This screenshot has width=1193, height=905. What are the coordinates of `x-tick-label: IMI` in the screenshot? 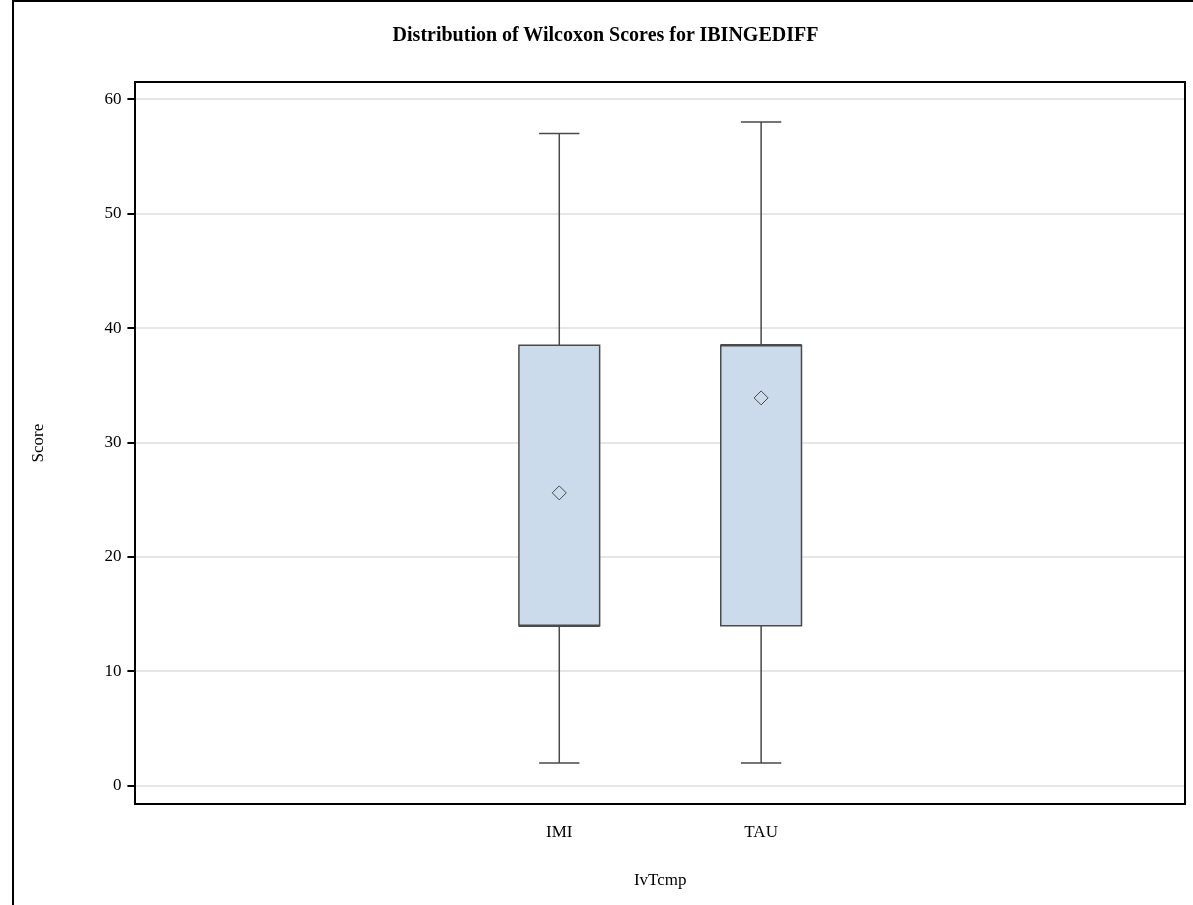 It's located at (559, 831).